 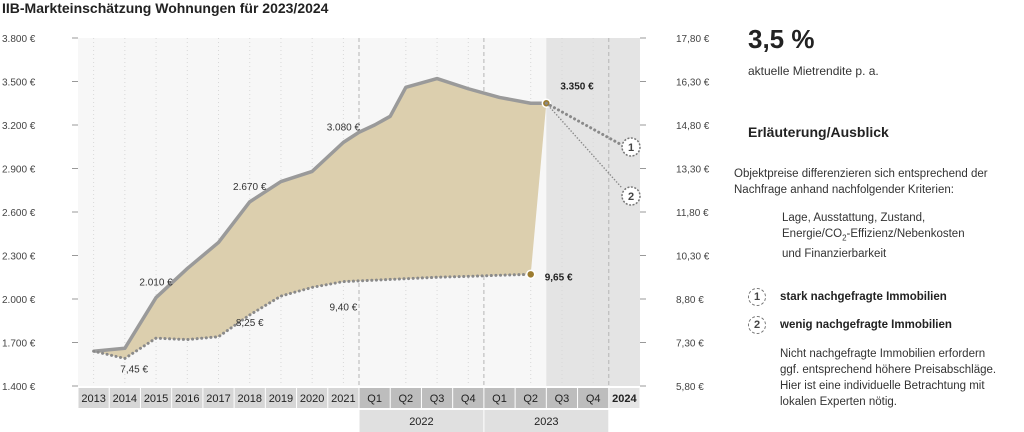 I want to click on legend-item-1: 1 stark nachgefragte Immobilien, so click(x=847, y=297).